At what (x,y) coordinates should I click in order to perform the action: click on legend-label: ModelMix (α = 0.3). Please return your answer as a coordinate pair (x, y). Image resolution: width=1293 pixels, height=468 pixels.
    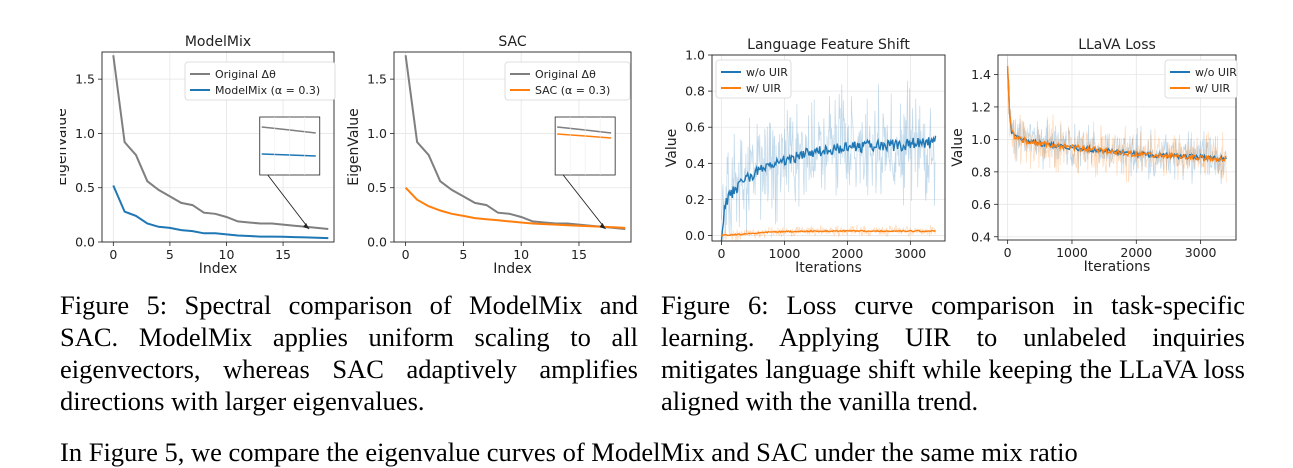
    Looking at the image, I should click on (267, 90).